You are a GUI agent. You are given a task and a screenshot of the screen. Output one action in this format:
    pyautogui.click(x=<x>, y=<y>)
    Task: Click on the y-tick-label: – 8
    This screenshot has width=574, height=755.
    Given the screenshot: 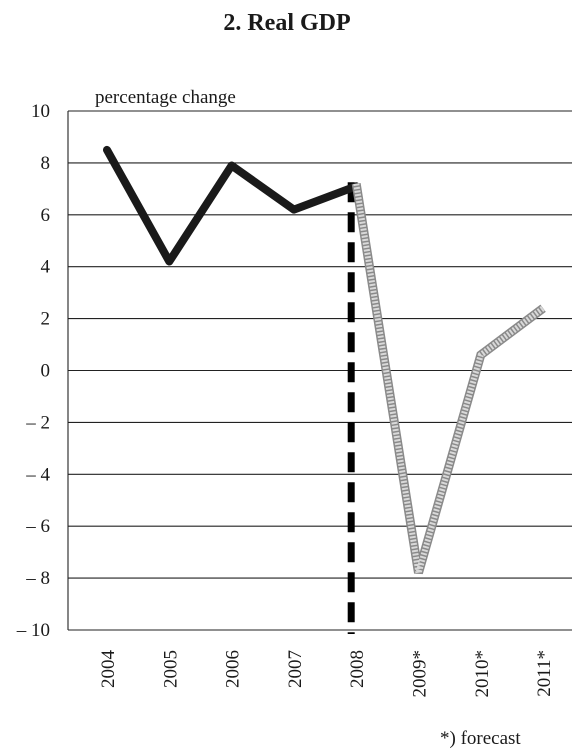 What is the action you would take?
    pyautogui.click(x=37, y=578)
    